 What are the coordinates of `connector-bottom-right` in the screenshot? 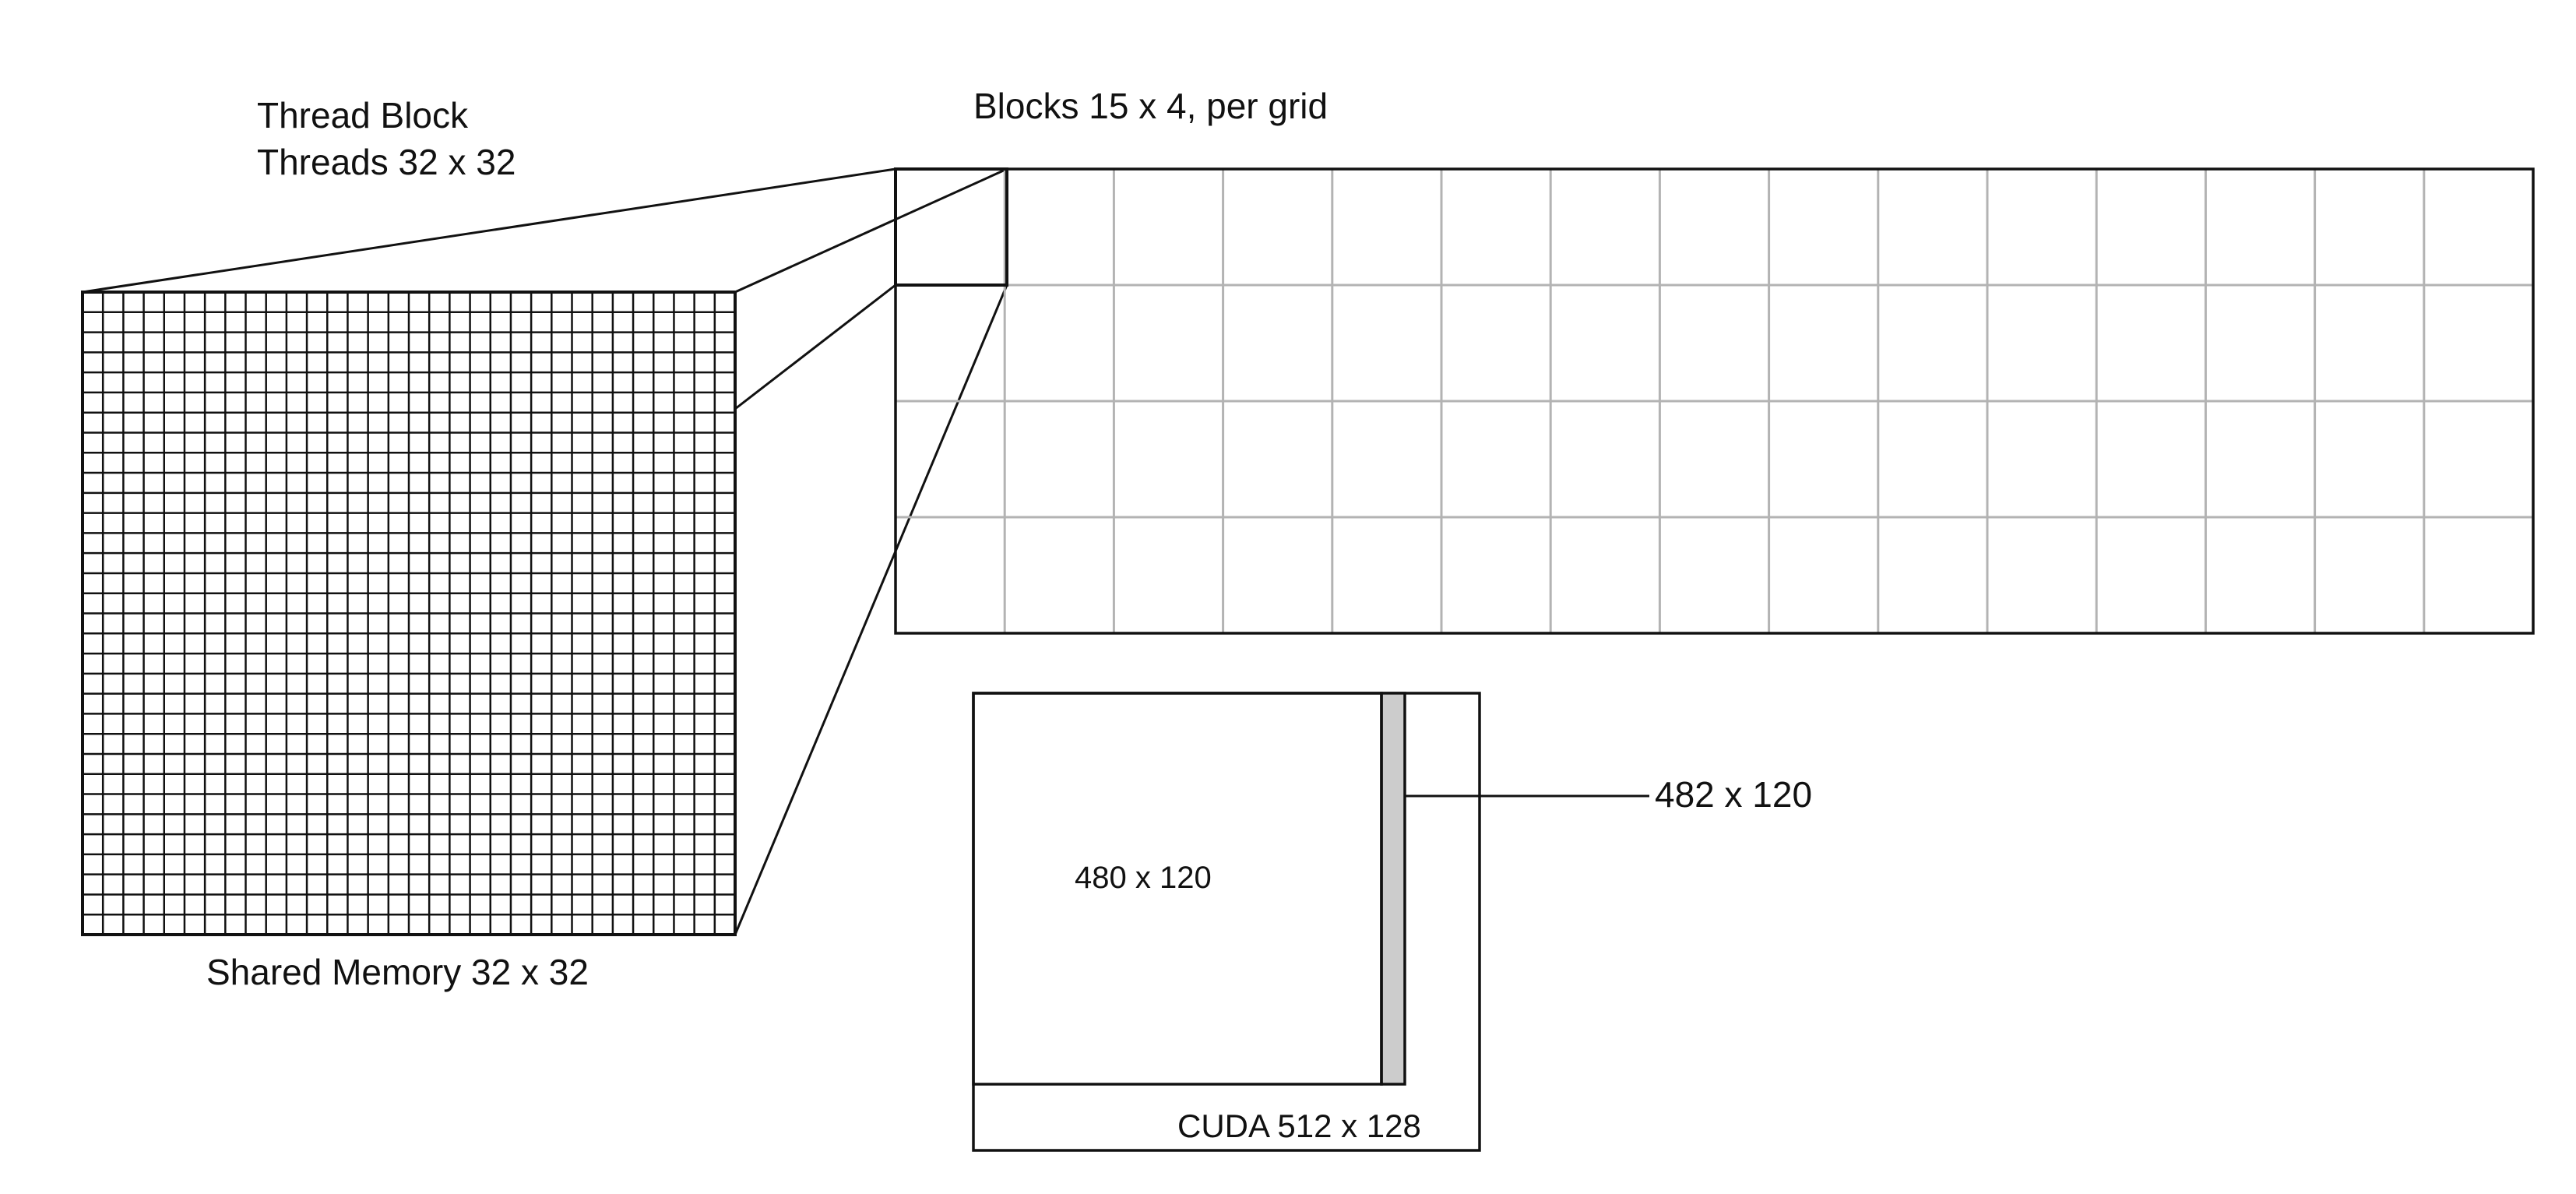 It's located at (871, 609).